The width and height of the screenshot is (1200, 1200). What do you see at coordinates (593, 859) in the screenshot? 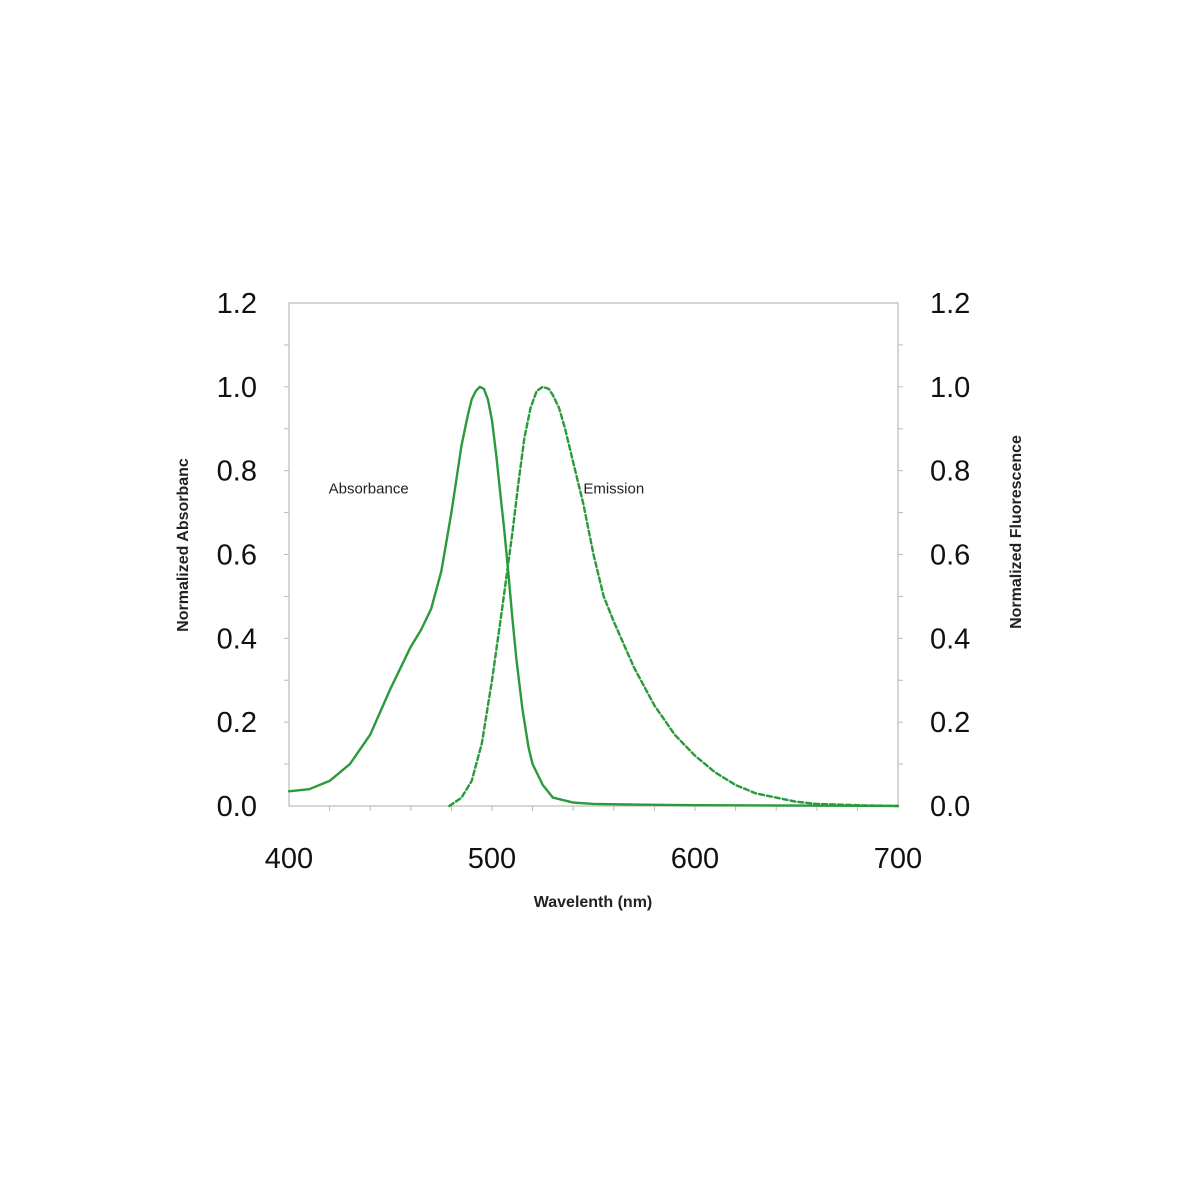
I see `x-tick-labels: 400 500 600 700` at bounding box center [593, 859].